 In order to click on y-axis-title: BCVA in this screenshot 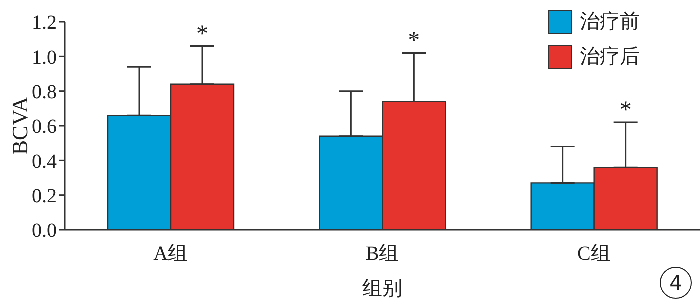, I will do `click(20, 126)`.